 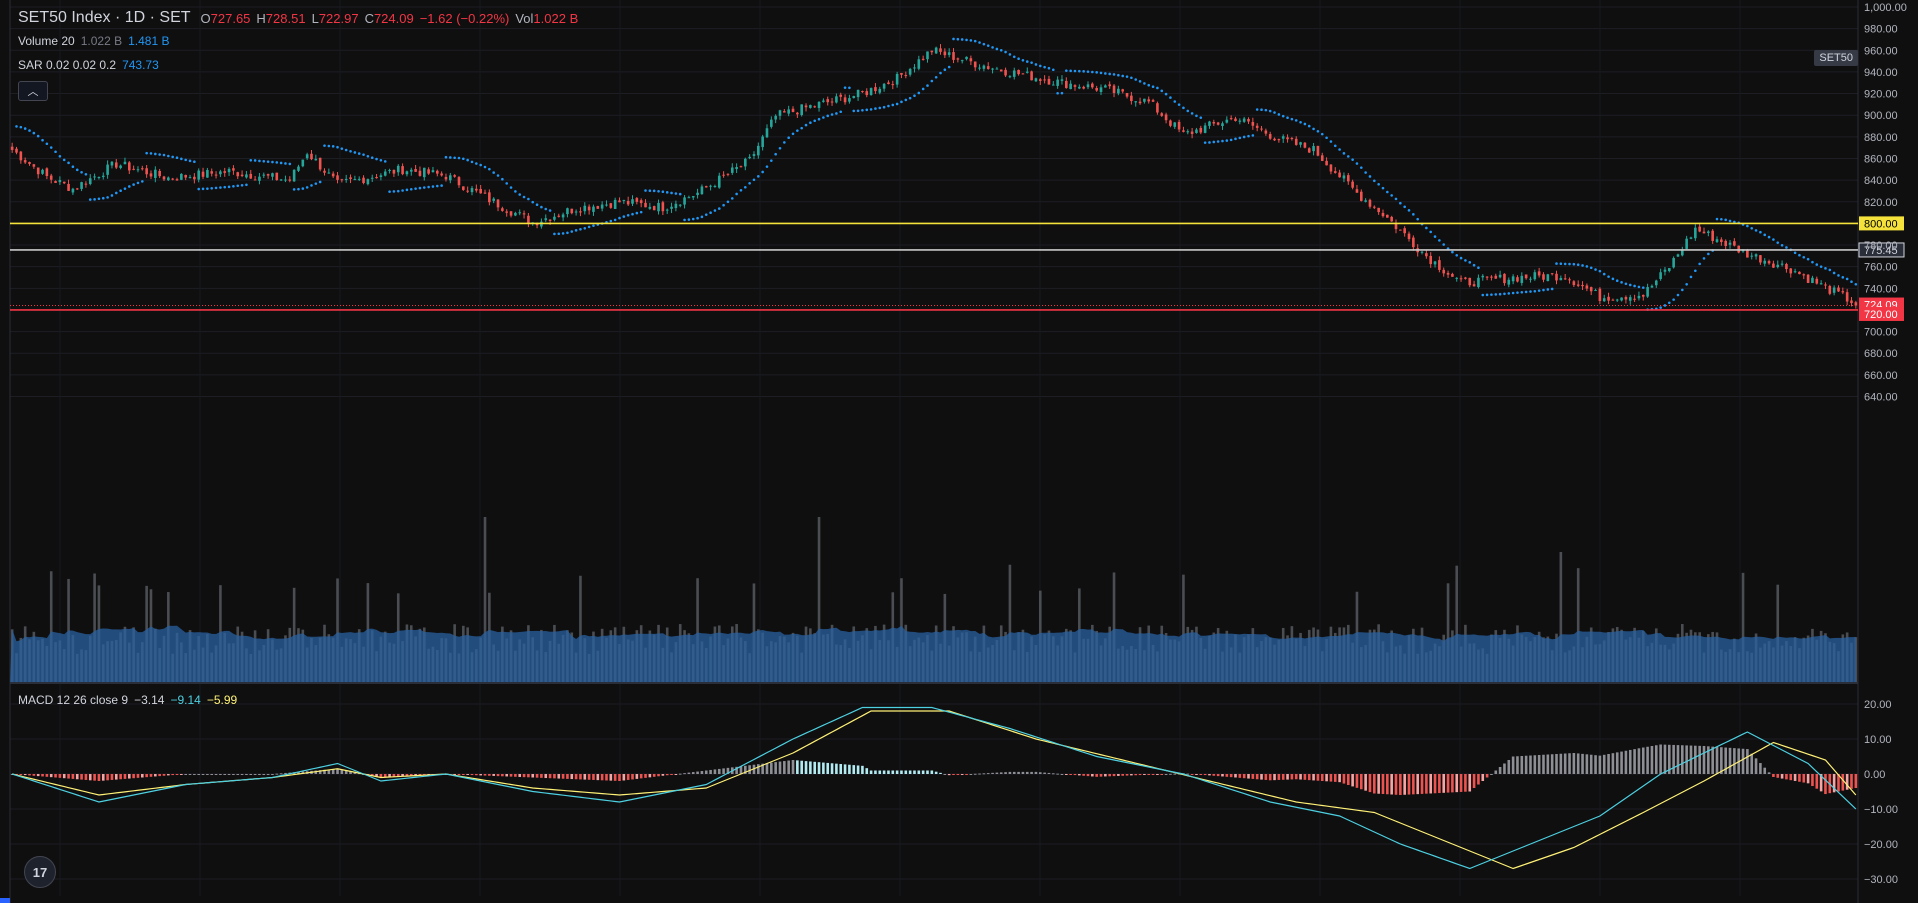 I want to click on volume-label: Volume 20, so click(x=46, y=41).